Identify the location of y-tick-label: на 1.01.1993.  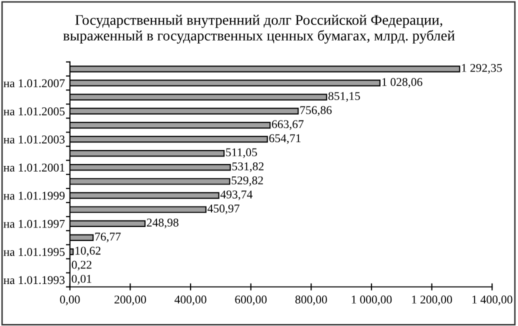
(34, 280).